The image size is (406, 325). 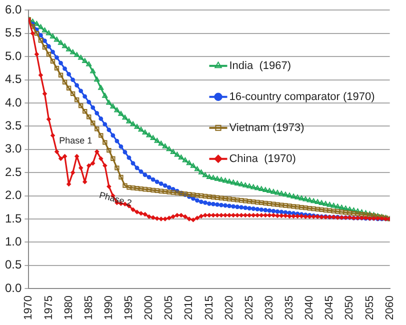 What do you see at coordinates (13, 171) in the screenshot?
I see `y-tick-label: 2.5` at bounding box center [13, 171].